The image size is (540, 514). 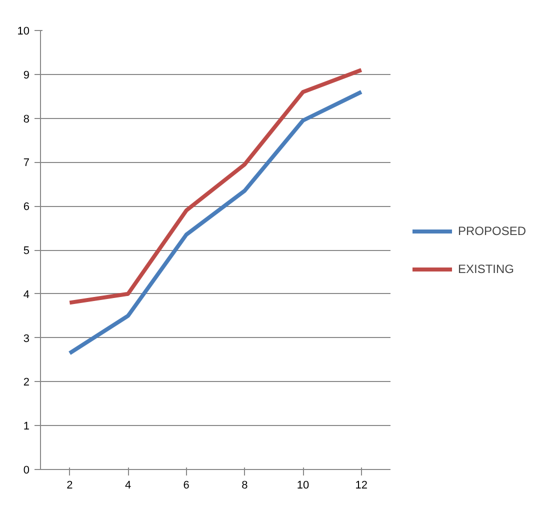 I want to click on x-tick-label: 4, so click(x=128, y=486).